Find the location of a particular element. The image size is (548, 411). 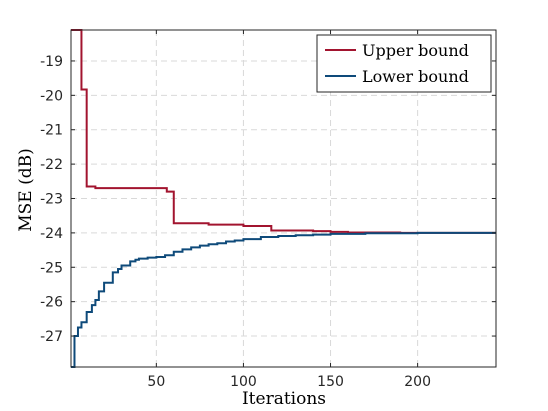

x-tick-label: 200 is located at coordinates (417, 382).